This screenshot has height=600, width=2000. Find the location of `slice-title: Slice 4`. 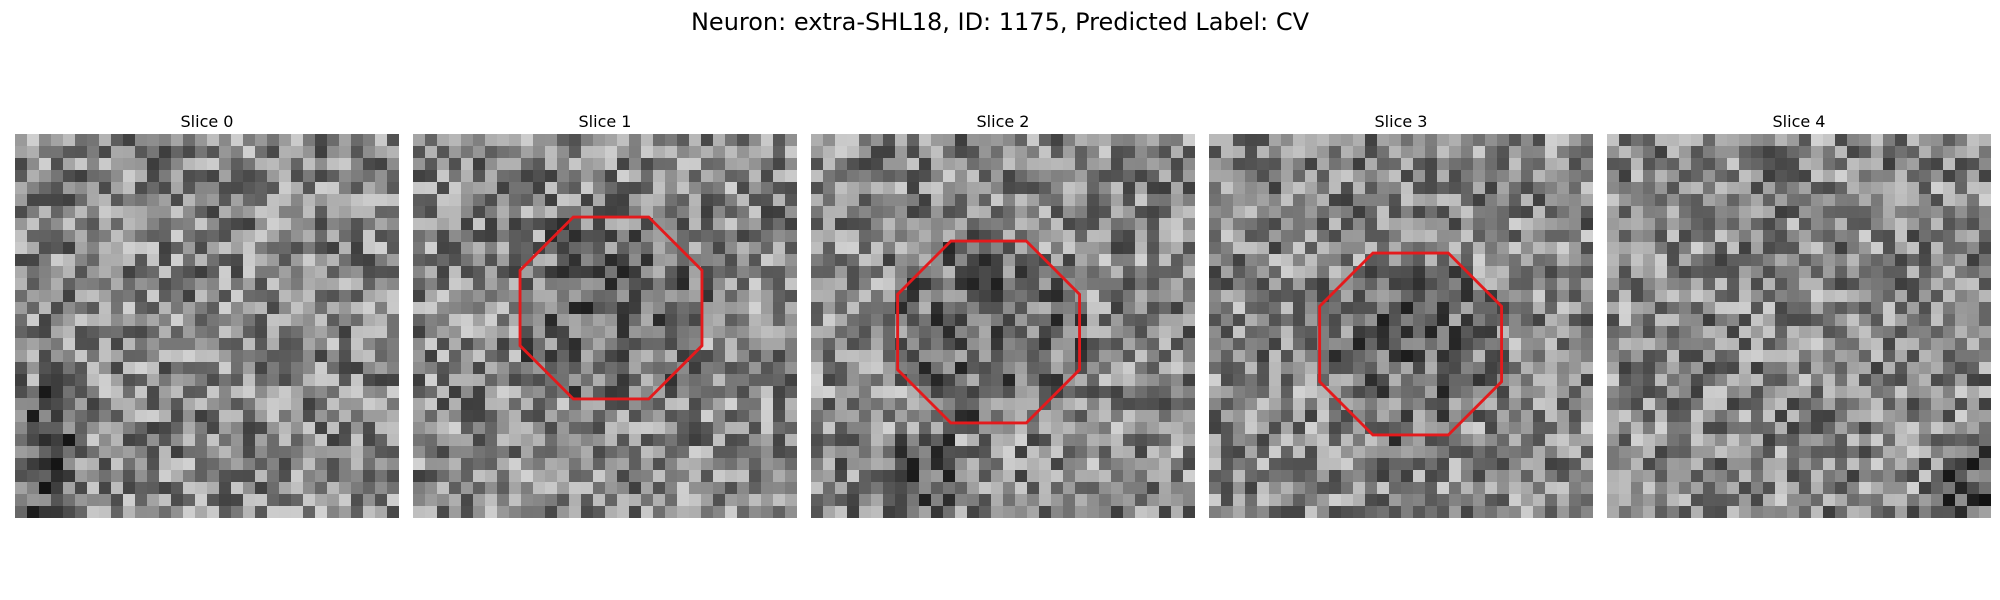

slice-title: Slice 4 is located at coordinates (1799, 121).